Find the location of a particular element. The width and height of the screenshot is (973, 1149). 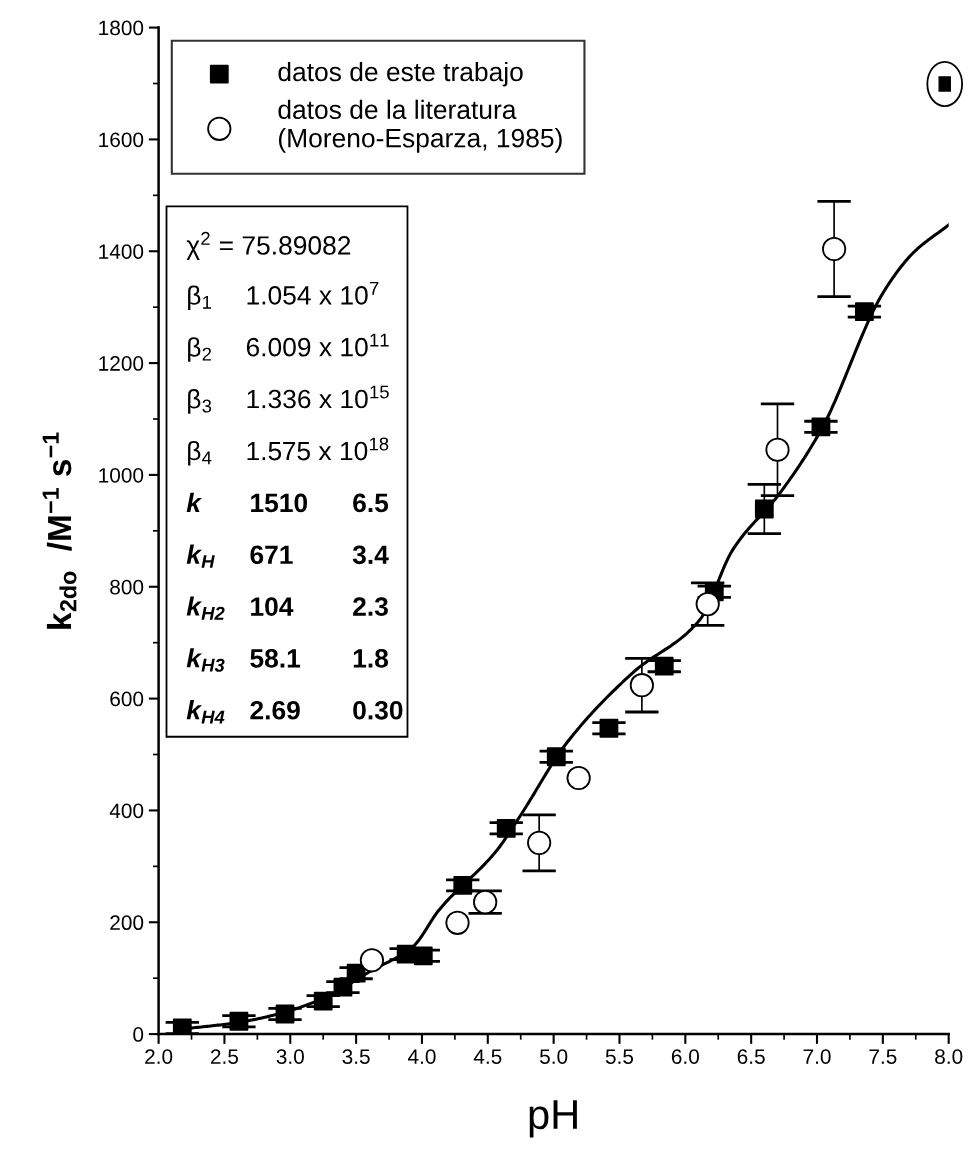

annotation: χ$^{2}$ = 75.89082 is located at coordinates (268, 245).